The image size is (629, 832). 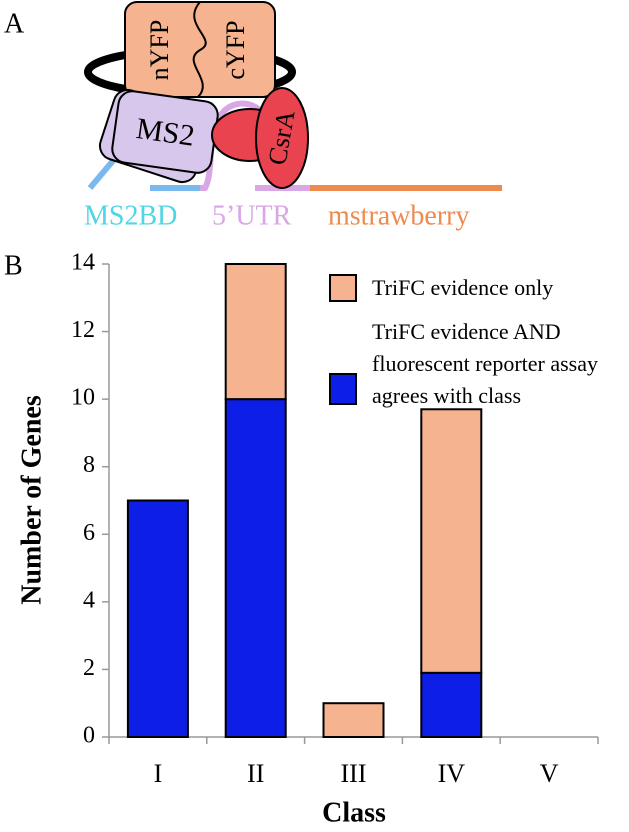 What do you see at coordinates (89, 600) in the screenshot?
I see `y-tick-label: 4` at bounding box center [89, 600].